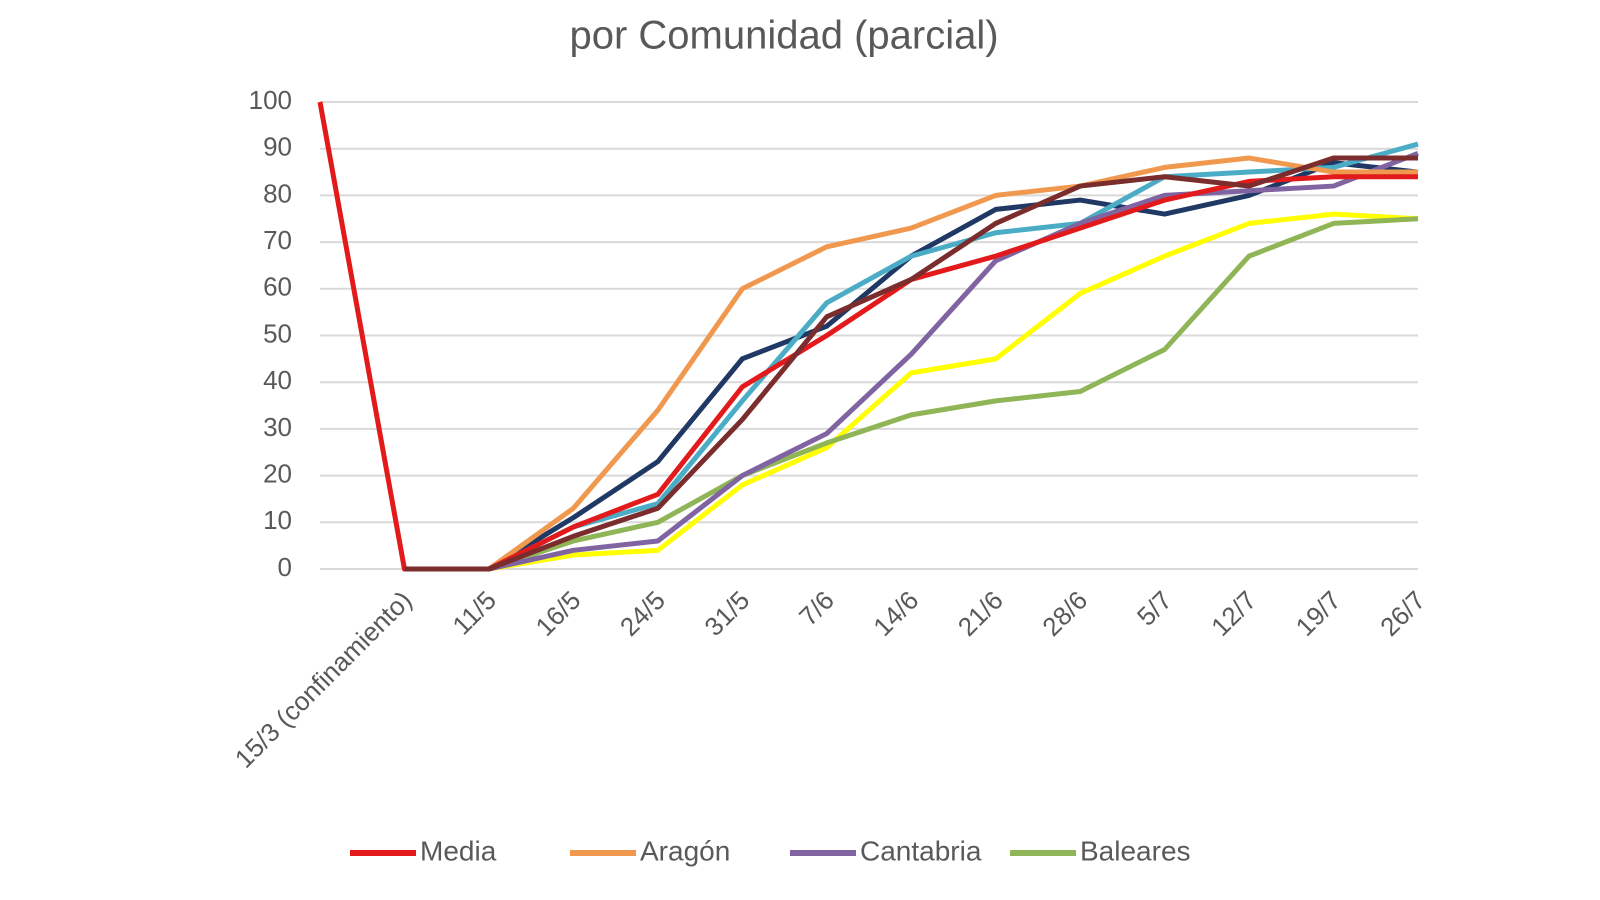 The height and width of the screenshot is (900, 1600). Describe the element at coordinates (921, 850) in the screenshot. I see `legend-label: Cantabria` at that location.